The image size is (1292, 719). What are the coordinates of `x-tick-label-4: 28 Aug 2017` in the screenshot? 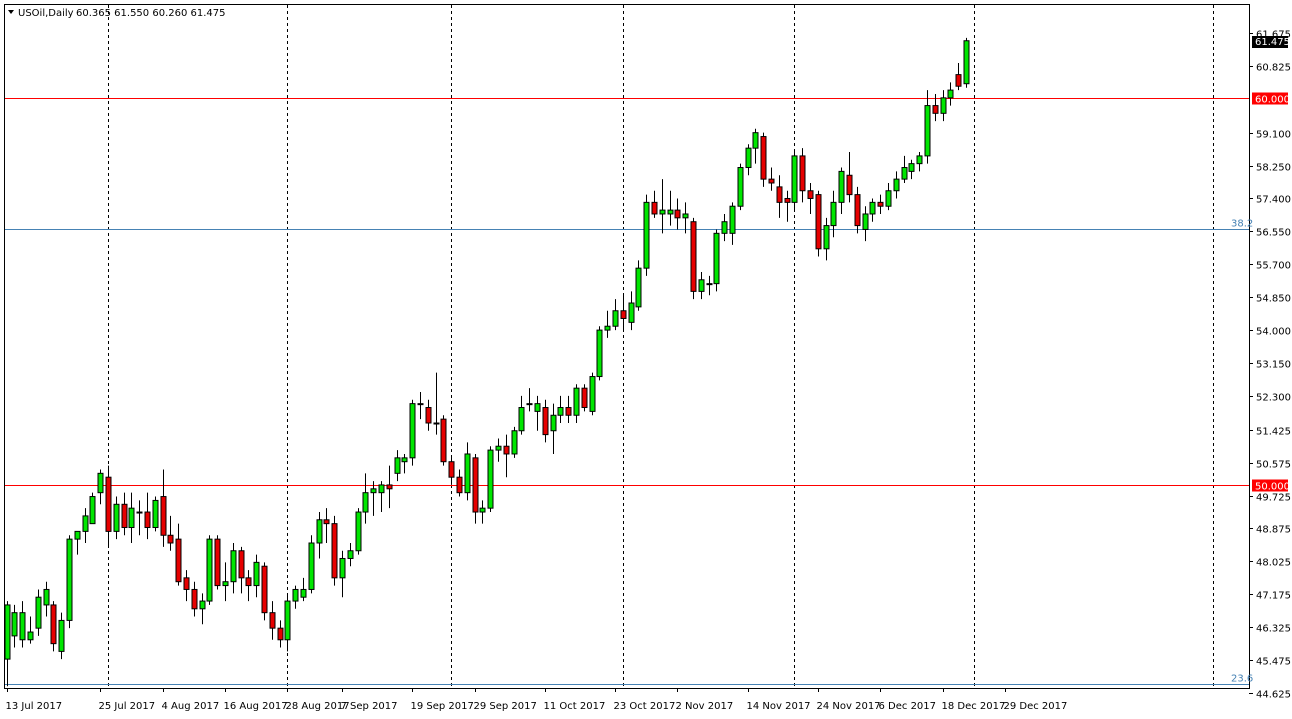 It's located at (318, 706).